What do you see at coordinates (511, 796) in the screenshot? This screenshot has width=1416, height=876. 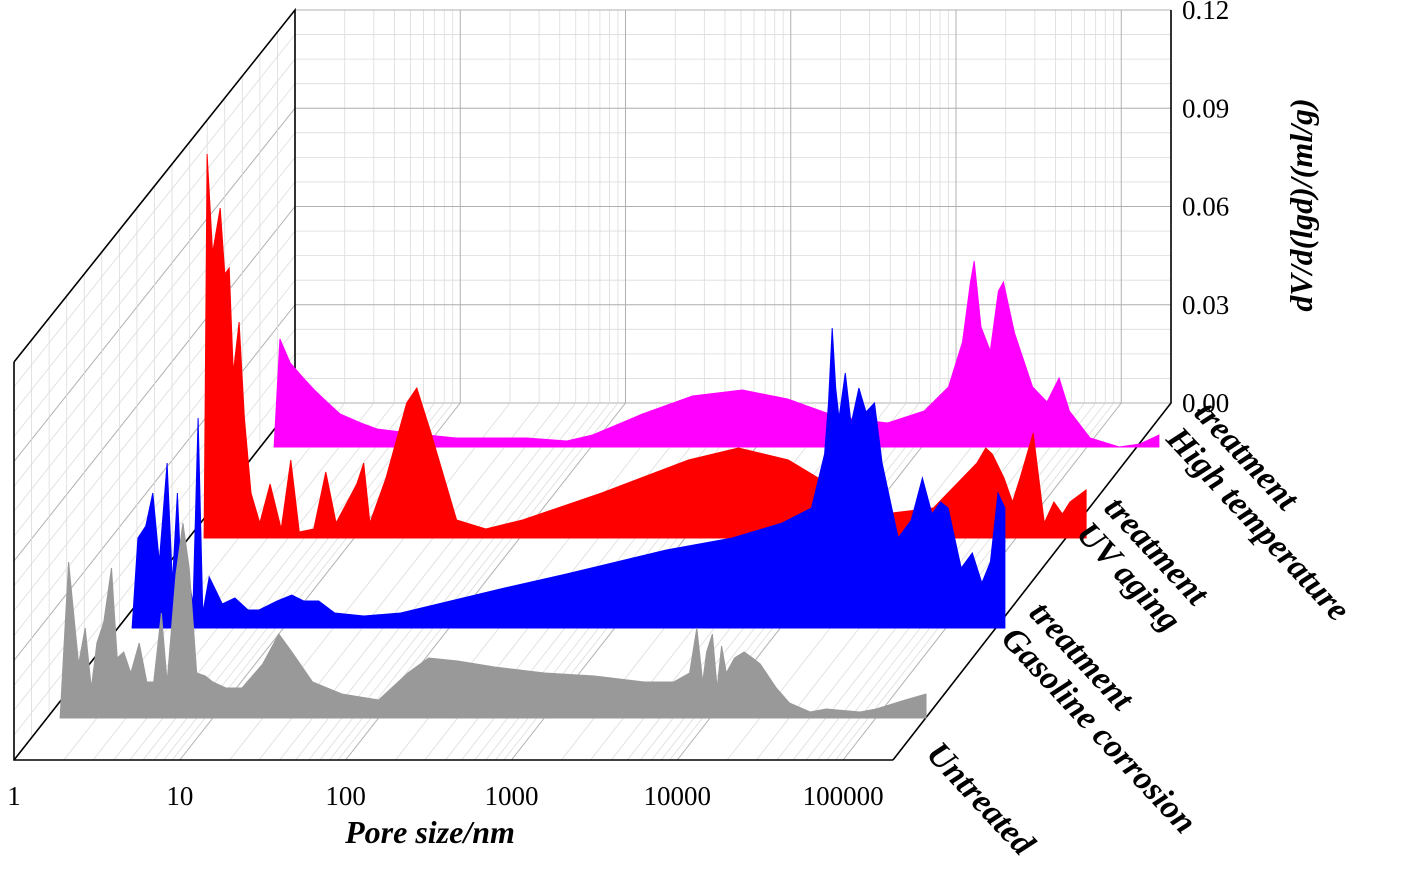 I see `x-tick-label: 1000` at bounding box center [511, 796].